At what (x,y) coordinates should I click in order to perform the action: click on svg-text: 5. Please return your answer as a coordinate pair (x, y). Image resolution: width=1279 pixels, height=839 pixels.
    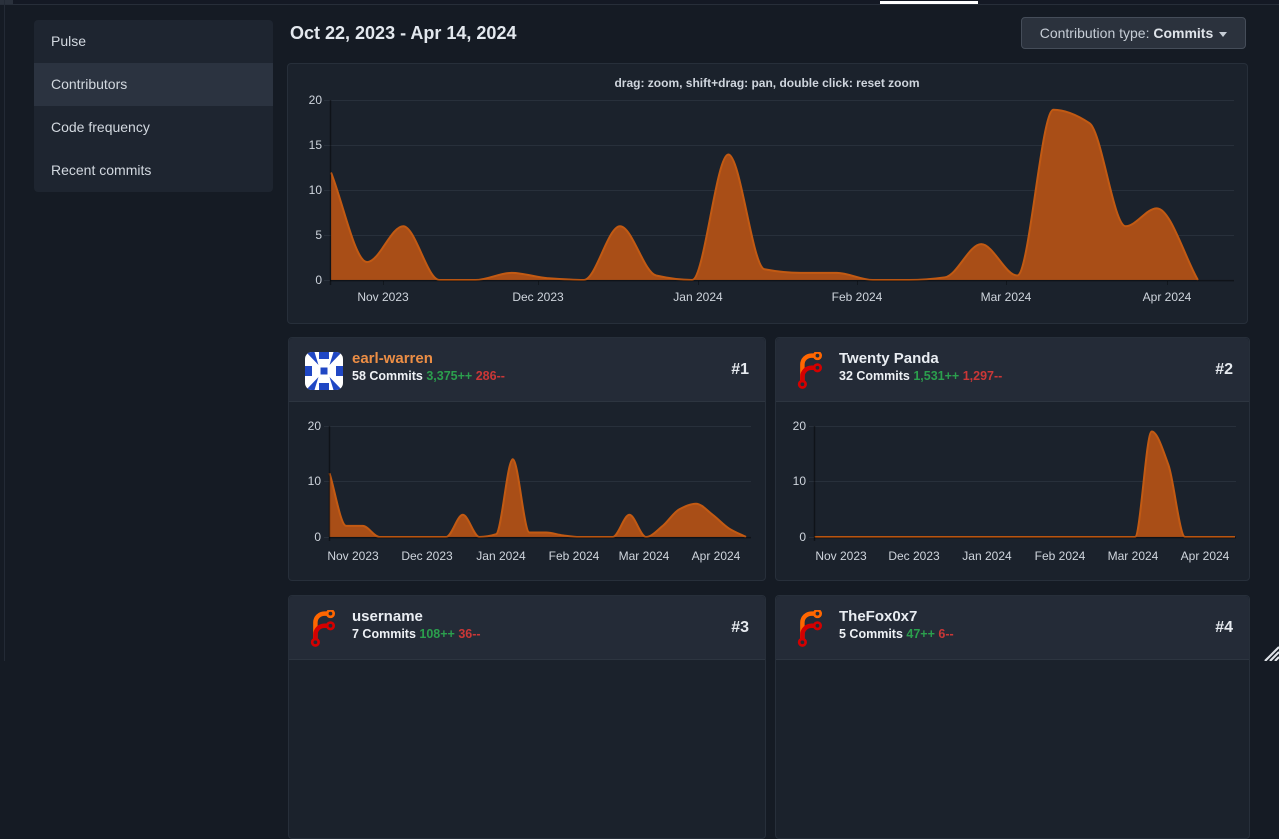
    Looking at the image, I should click on (318, 235).